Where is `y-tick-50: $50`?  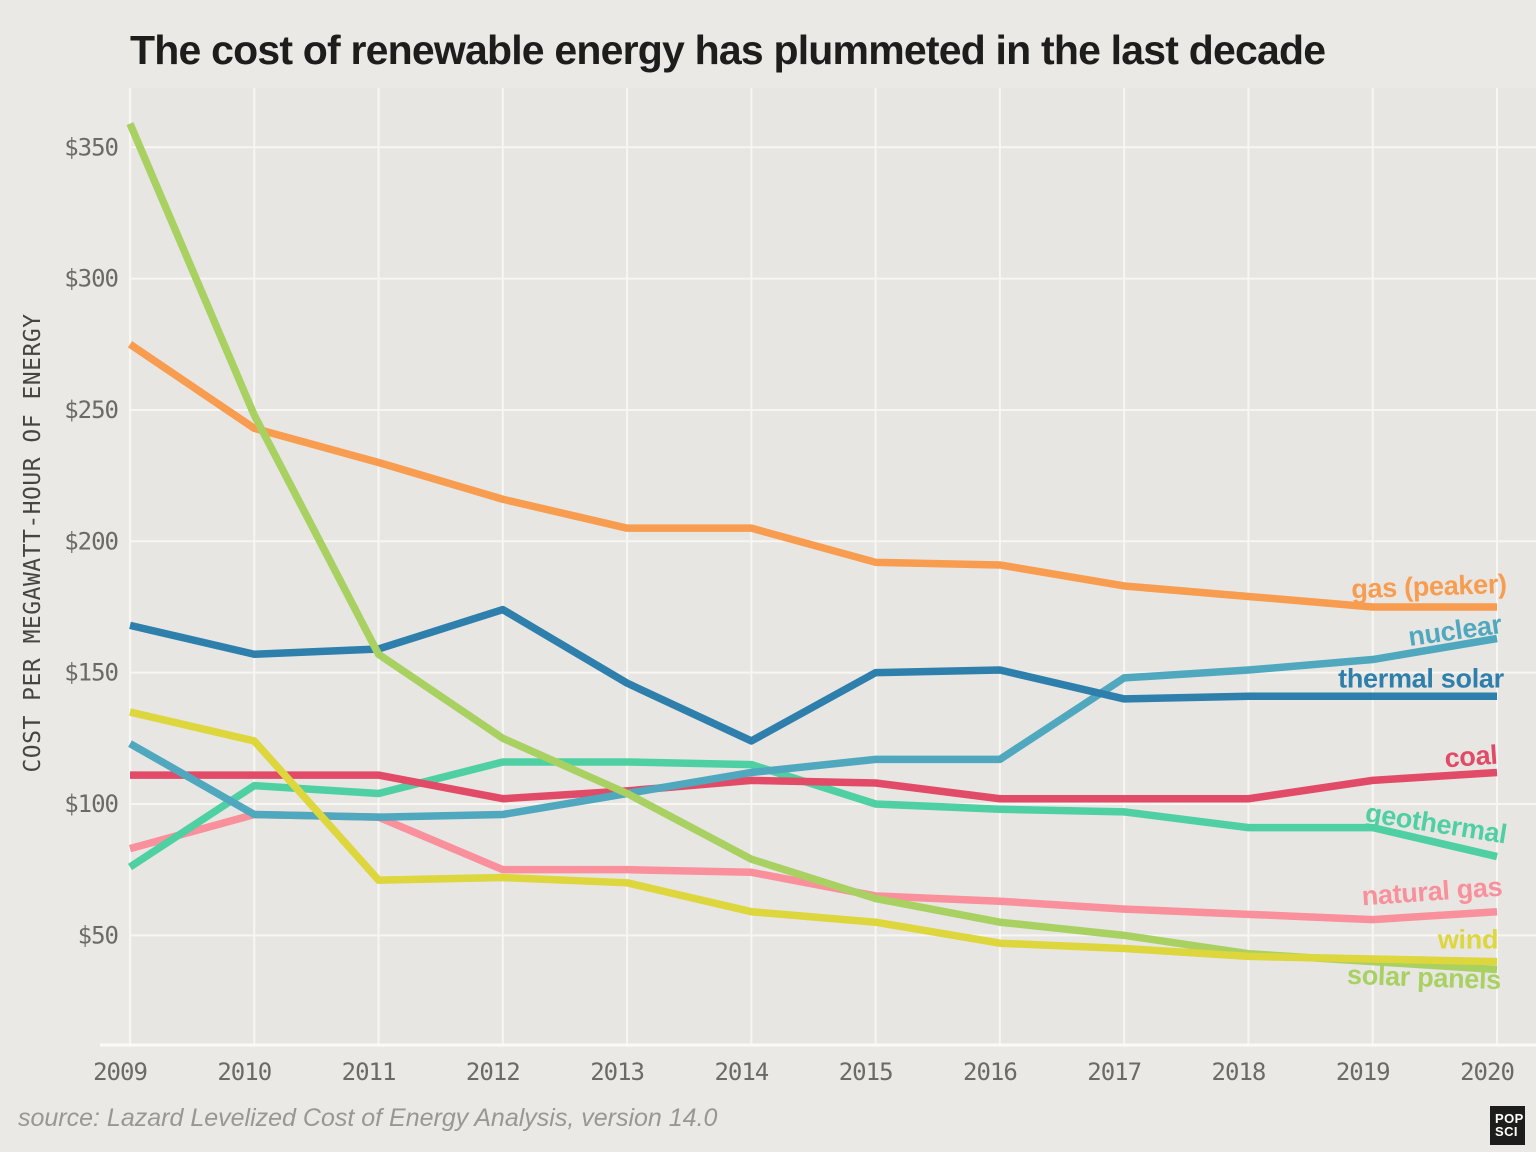
y-tick-50: $50 is located at coordinates (98, 935).